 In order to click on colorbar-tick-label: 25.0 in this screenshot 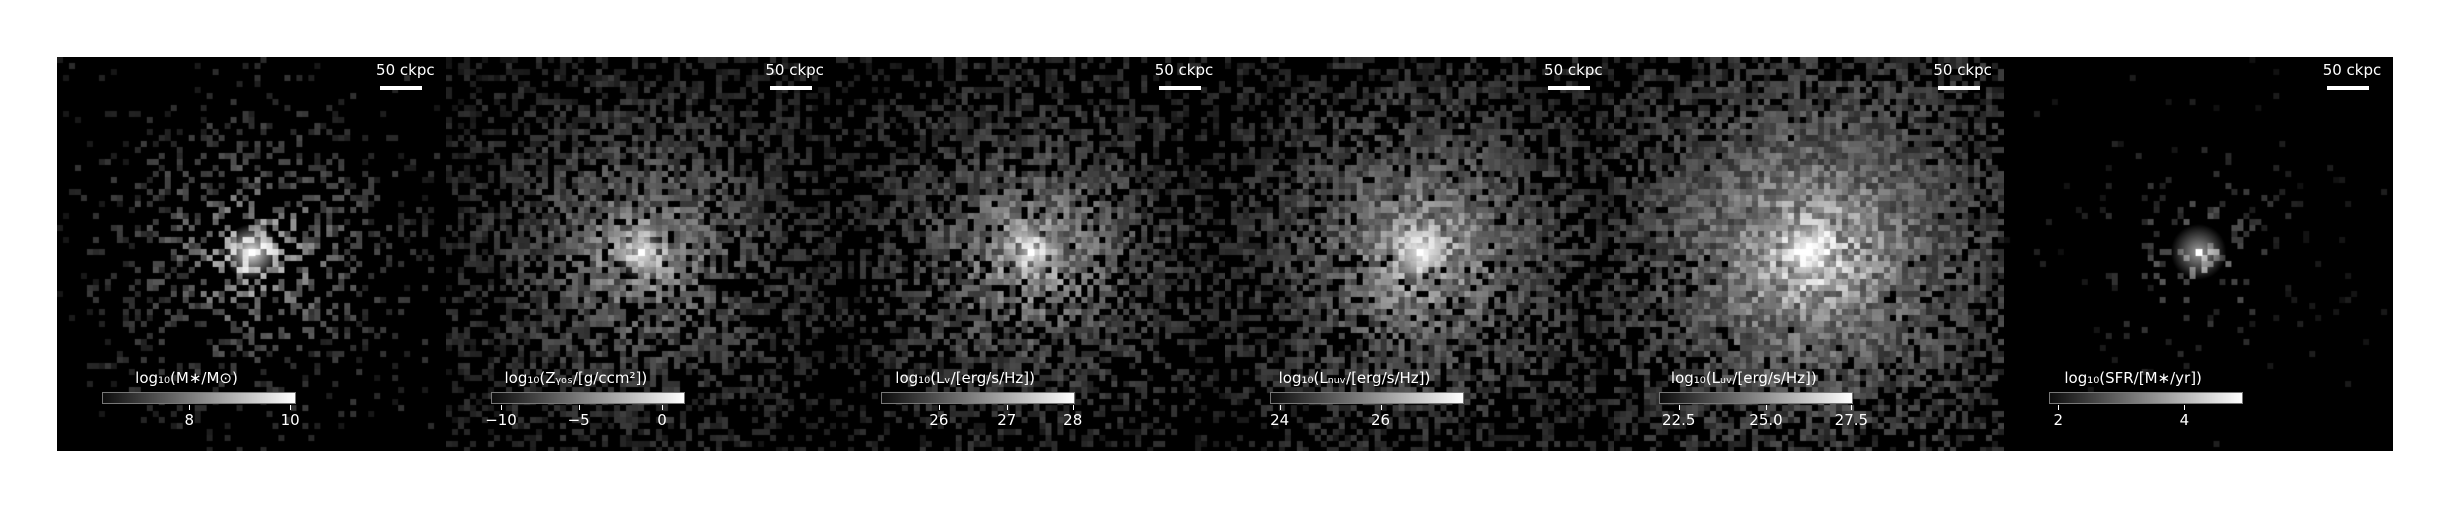, I will do `click(1766, 420)`.